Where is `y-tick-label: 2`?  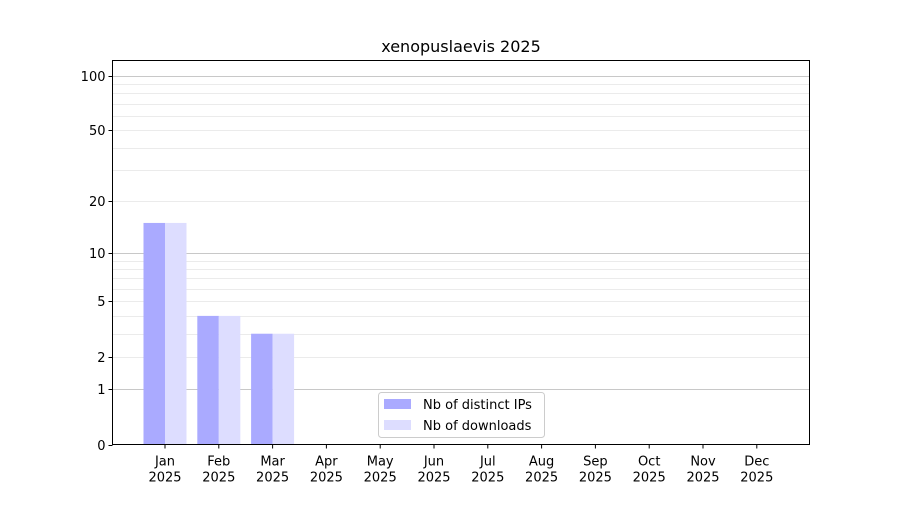
y-tick-label: 2 is located at coordinates (101, 358).